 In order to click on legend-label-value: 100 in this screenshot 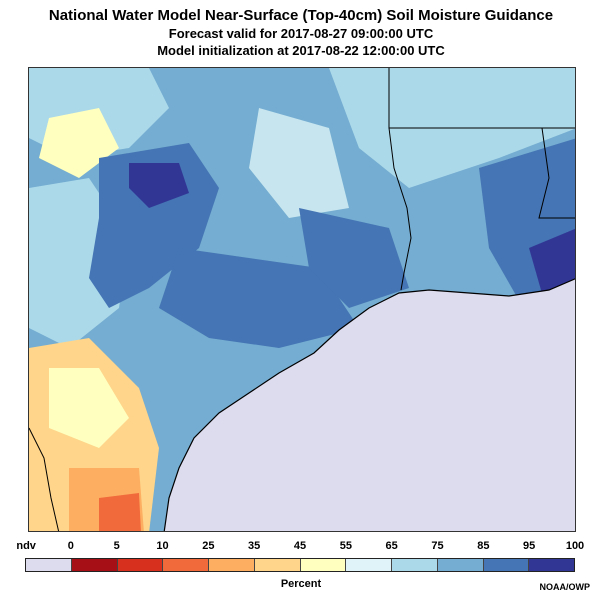, I will do `click(575, 546)`.